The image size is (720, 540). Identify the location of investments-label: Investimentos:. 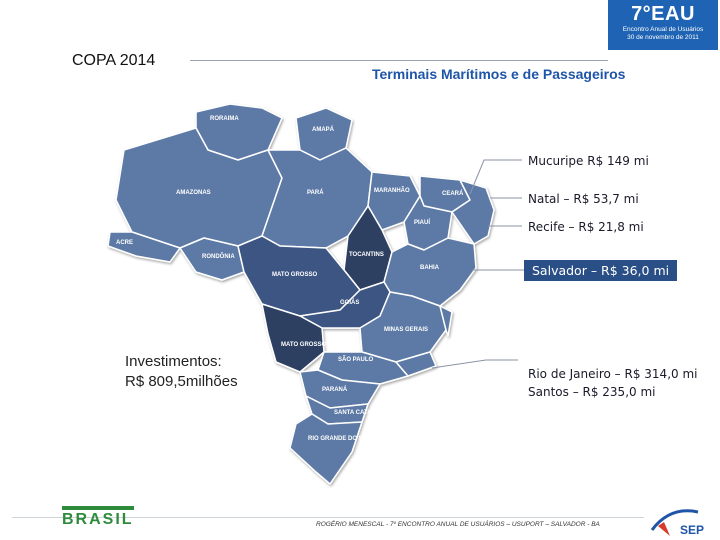
(173, 361).